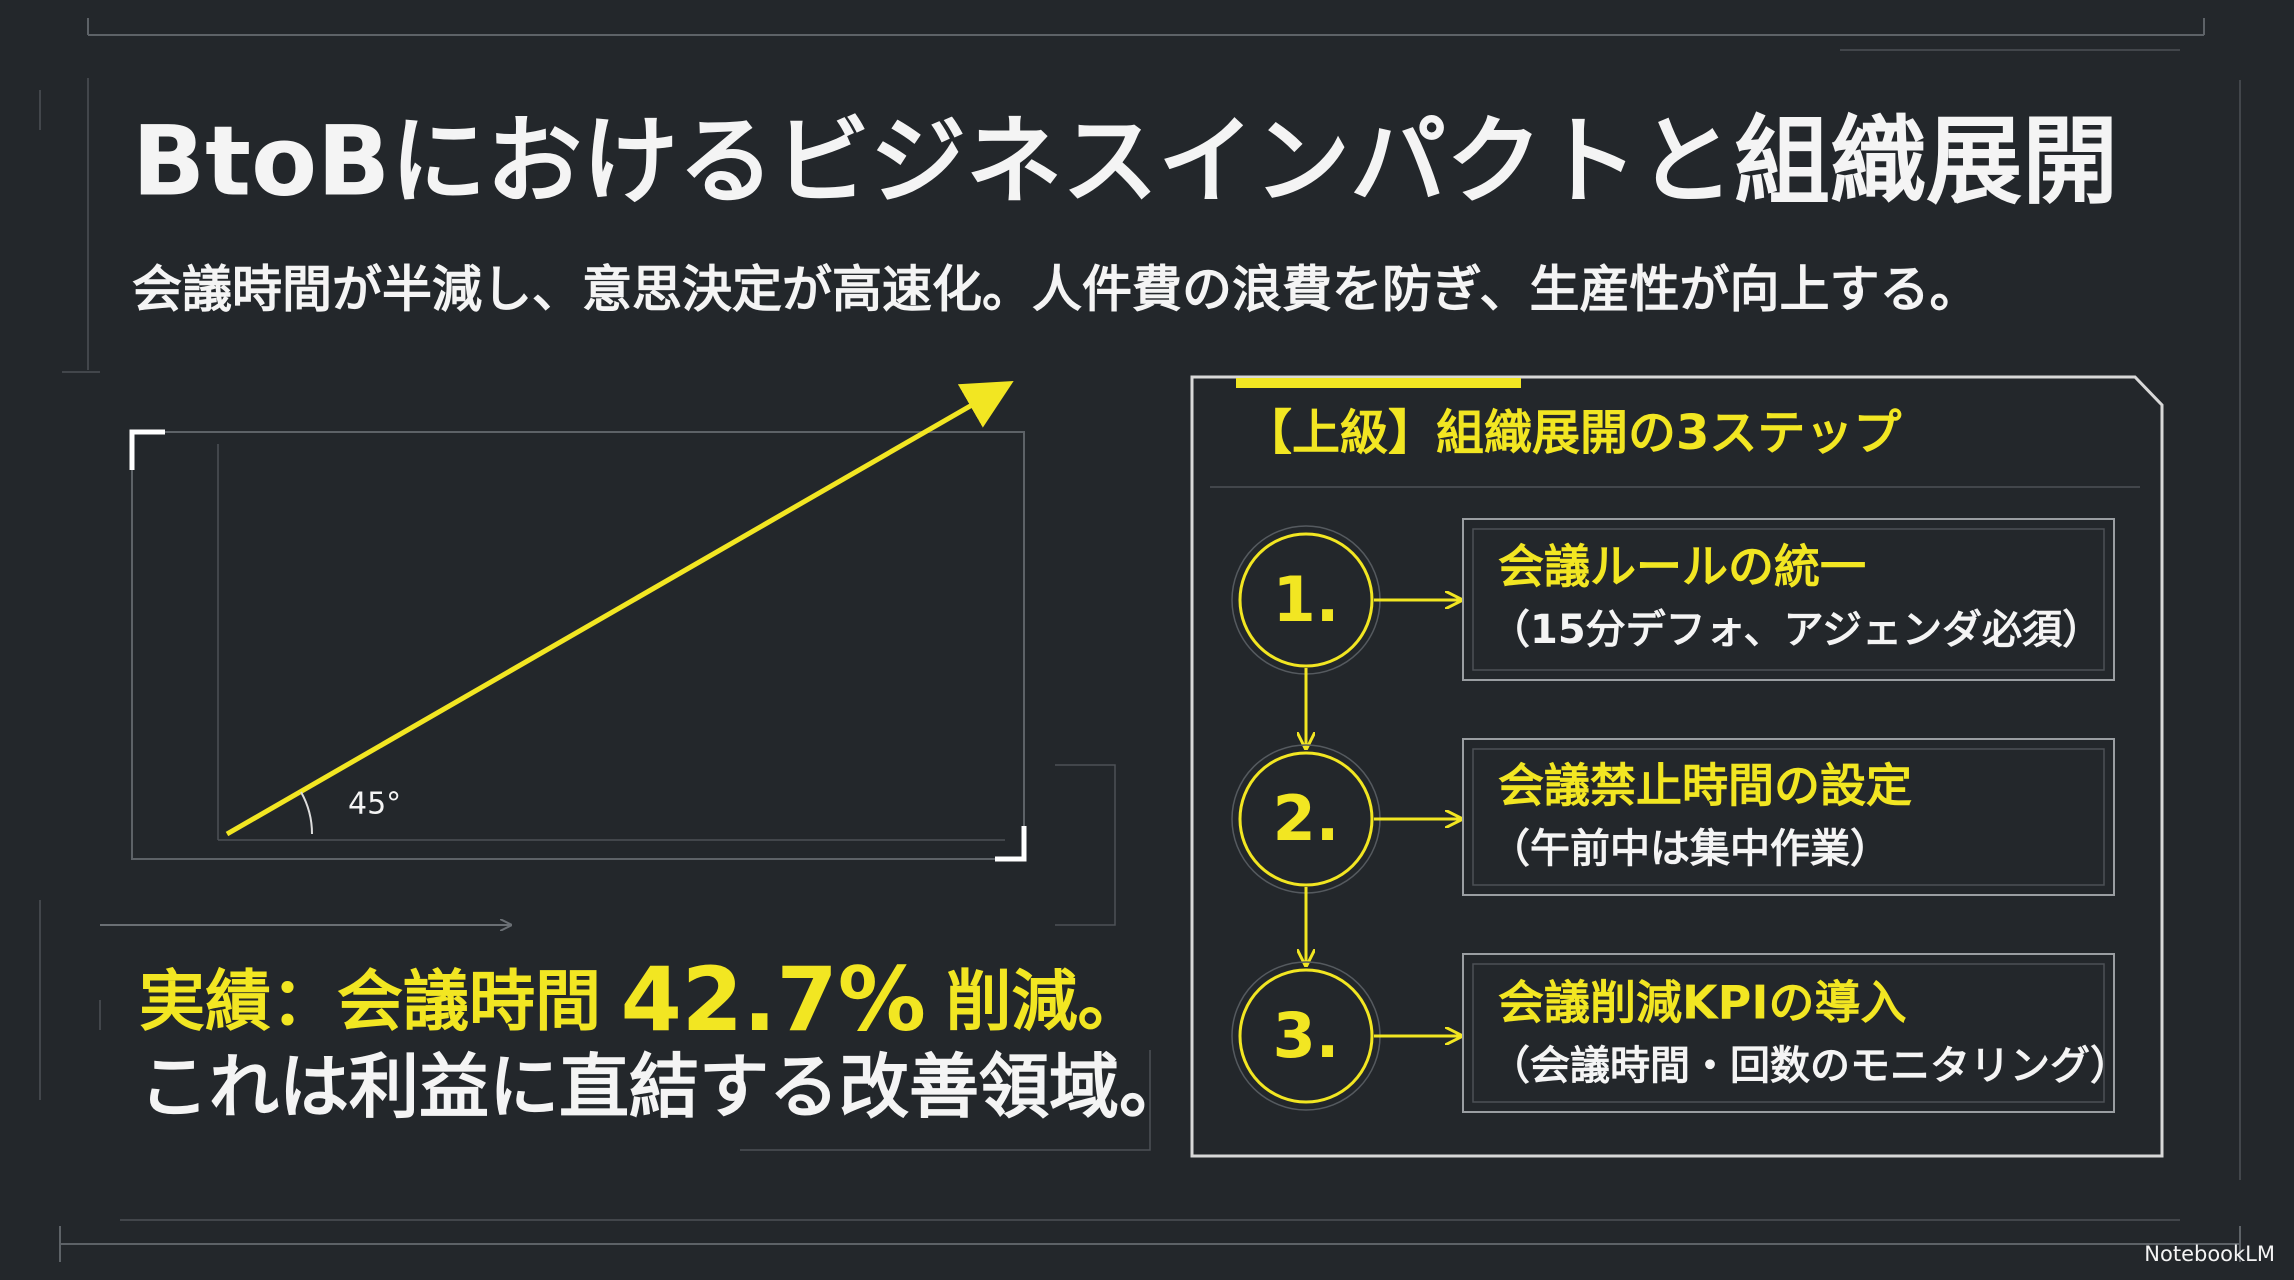 Image resolution: width=2294 pixels, height=1280 pixels. What do you see at coordinates (1044, 1001) in the screenshot?
I see `result-suffix: 削減。` at bounding box center [1044, 1001].